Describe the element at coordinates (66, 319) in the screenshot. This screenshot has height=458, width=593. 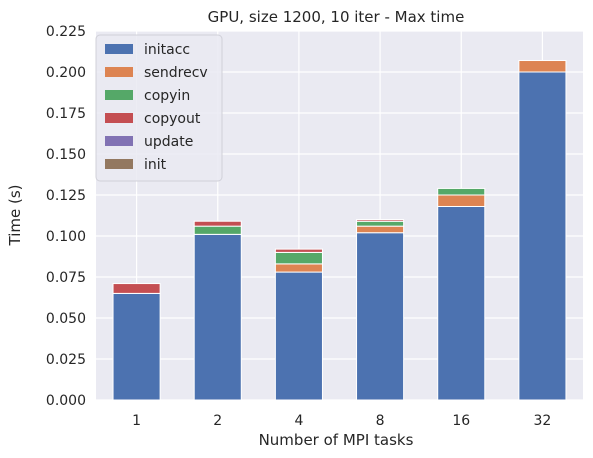
I see `y-tick-label: 0.050` at that location.